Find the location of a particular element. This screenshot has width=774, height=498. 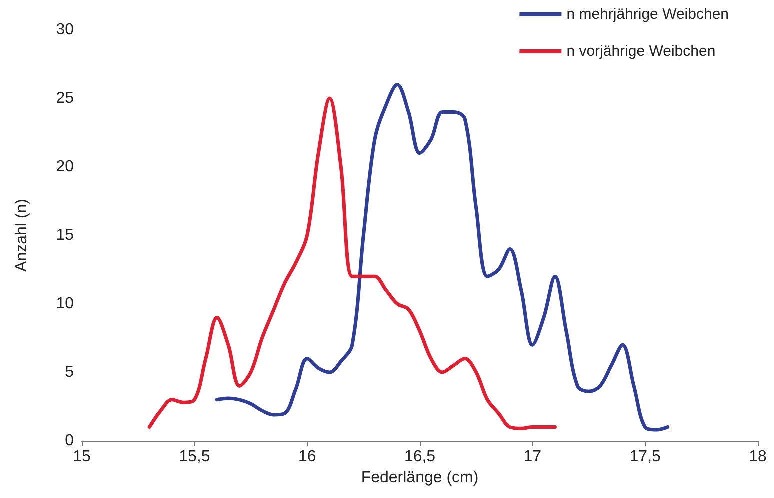

y-tick-label: 5 is located at coordinates (69, 372).